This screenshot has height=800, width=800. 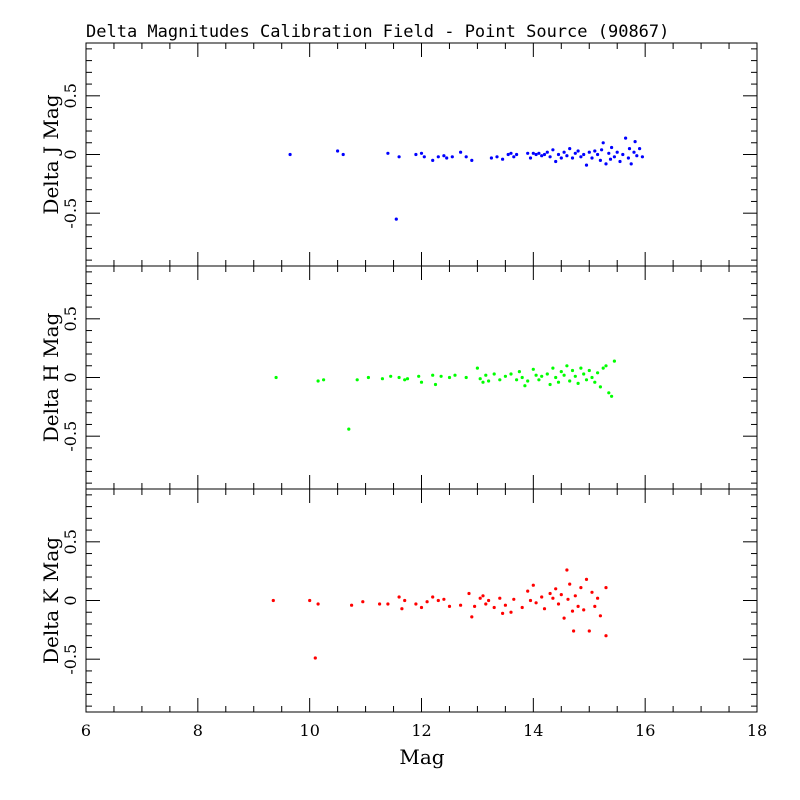 I want to click on x-tick-label: 10, so click(x=310, y=730).